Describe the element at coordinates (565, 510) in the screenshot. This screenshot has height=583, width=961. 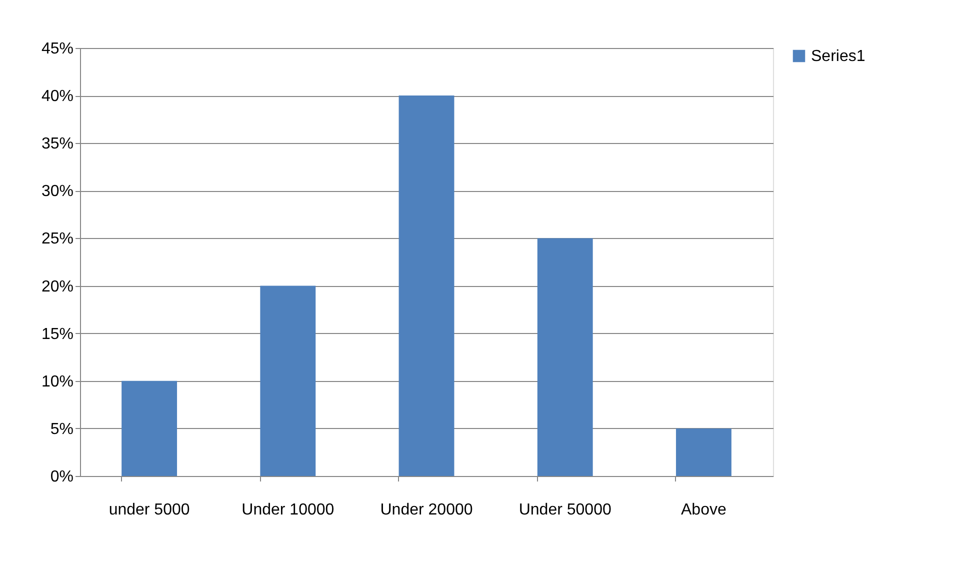
I see `x-tick-label: Under 50000` at that location.